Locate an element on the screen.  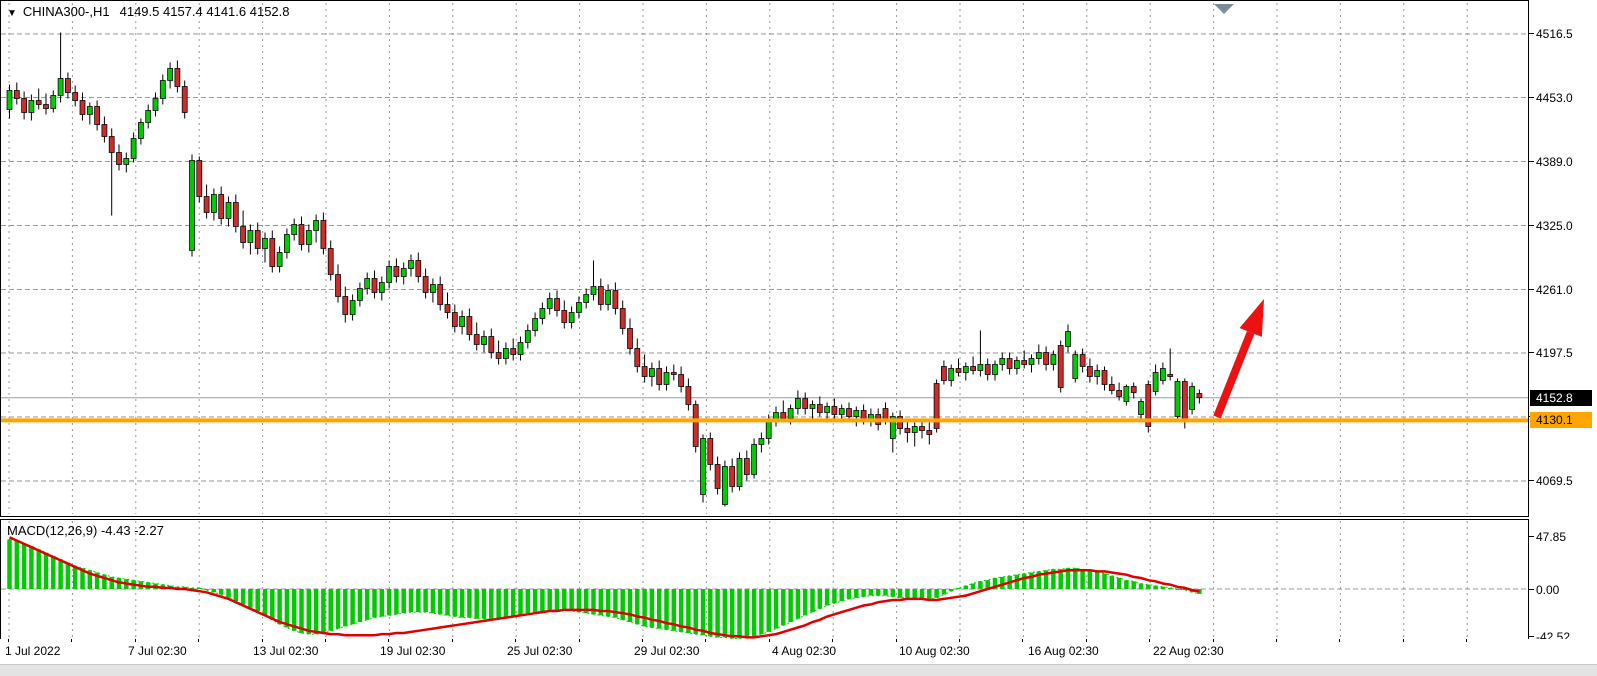
chart-shift-marker-icon is located at coordinates (1224, 9).